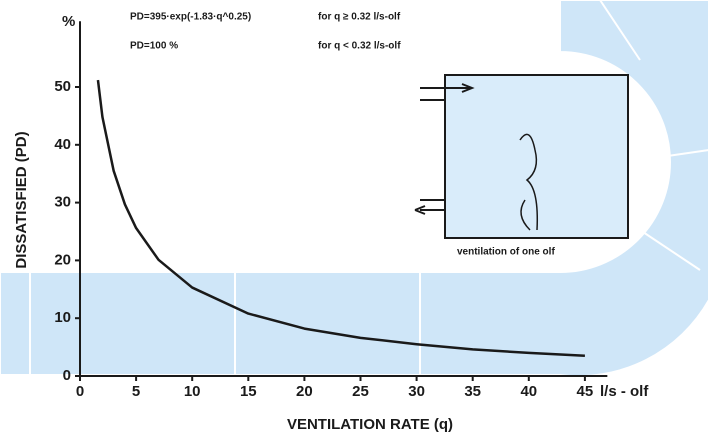 This screenshot has width=709, height=434. Describe the element at coordinates (62, 86) in the screenshot. I see `y-tick-label: 50` at that location.